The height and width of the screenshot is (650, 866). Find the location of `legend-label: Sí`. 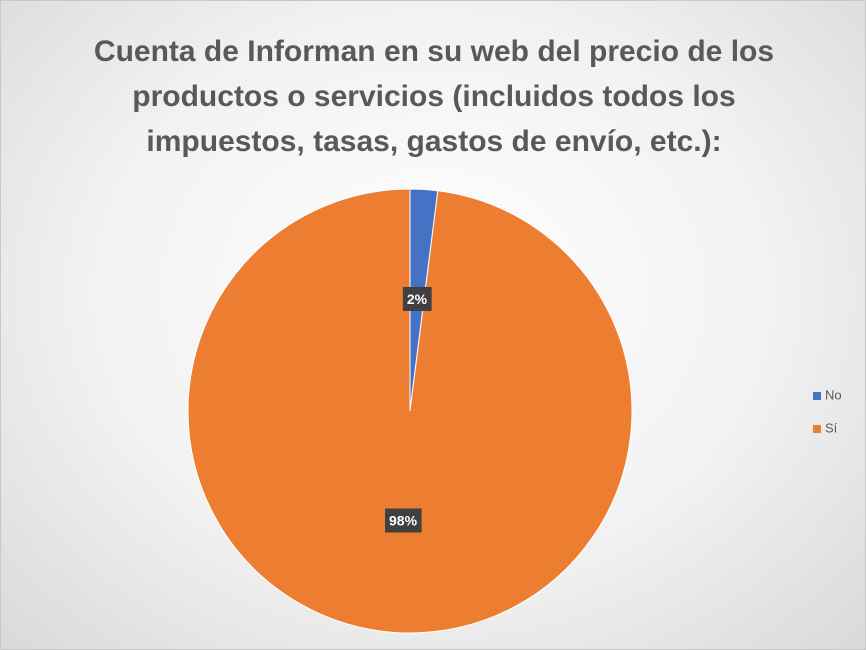

legend-label: Sí is located at coordinates (831, 427).